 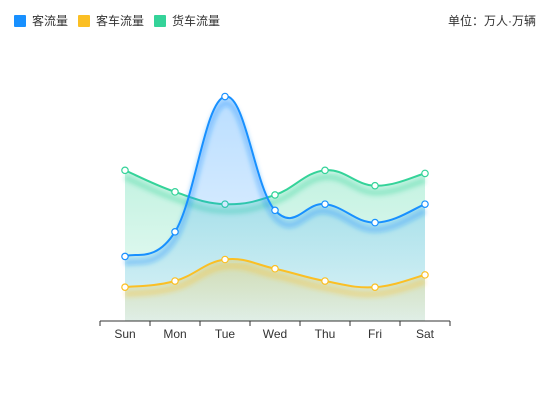 I want to click on point-bus-flow-mon, so click(x=175, y=281).